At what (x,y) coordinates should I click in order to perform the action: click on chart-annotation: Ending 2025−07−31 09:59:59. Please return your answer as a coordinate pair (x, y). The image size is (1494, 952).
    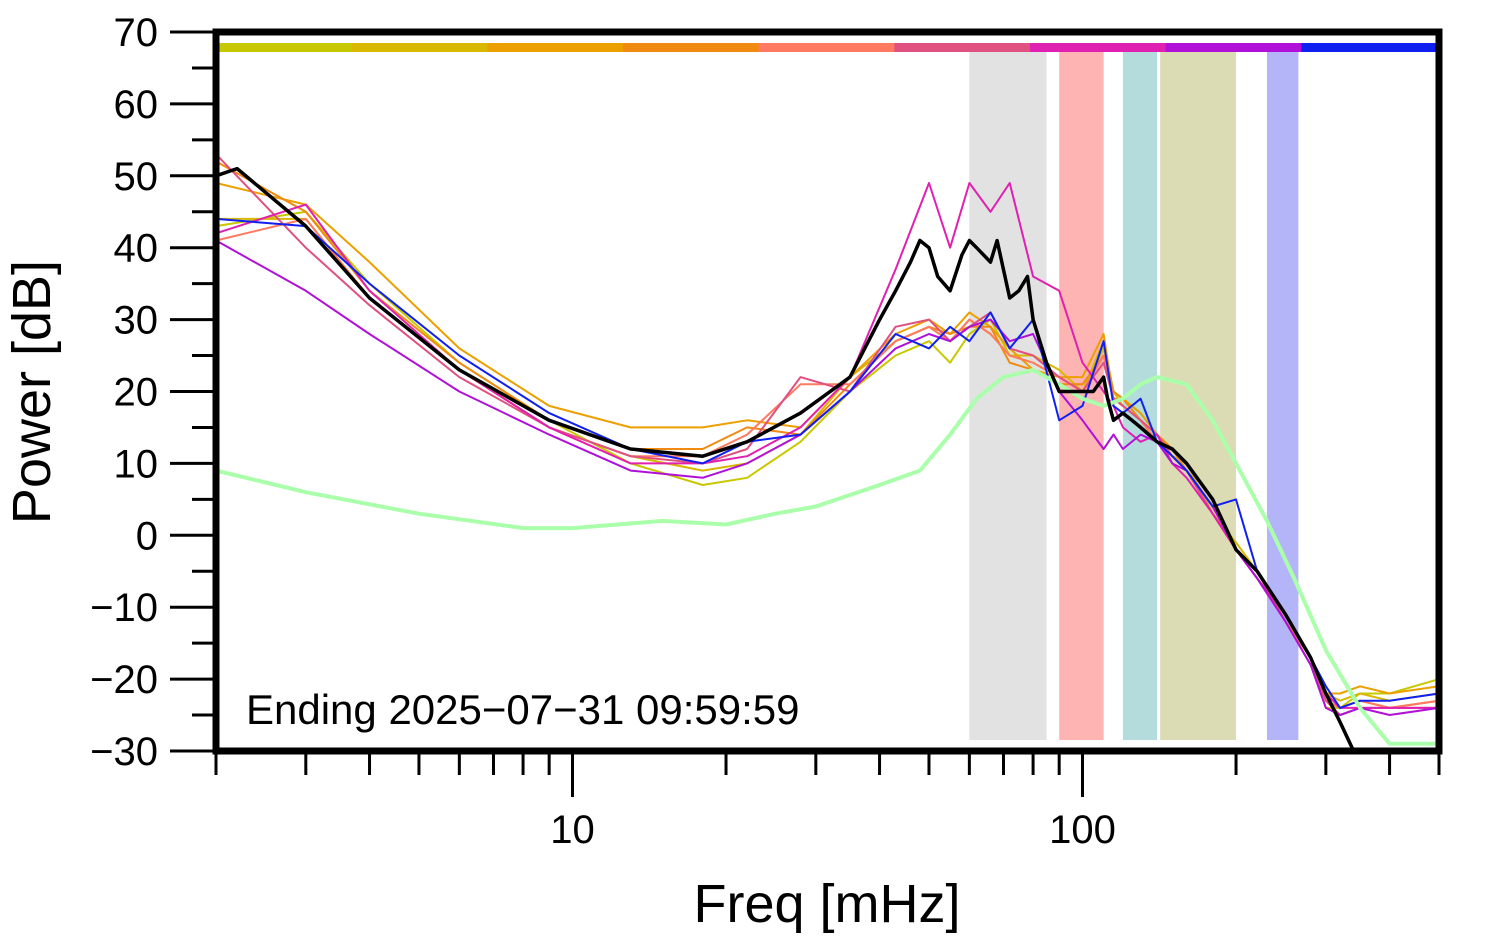
    Looking at the image, I should click on (523, 709).